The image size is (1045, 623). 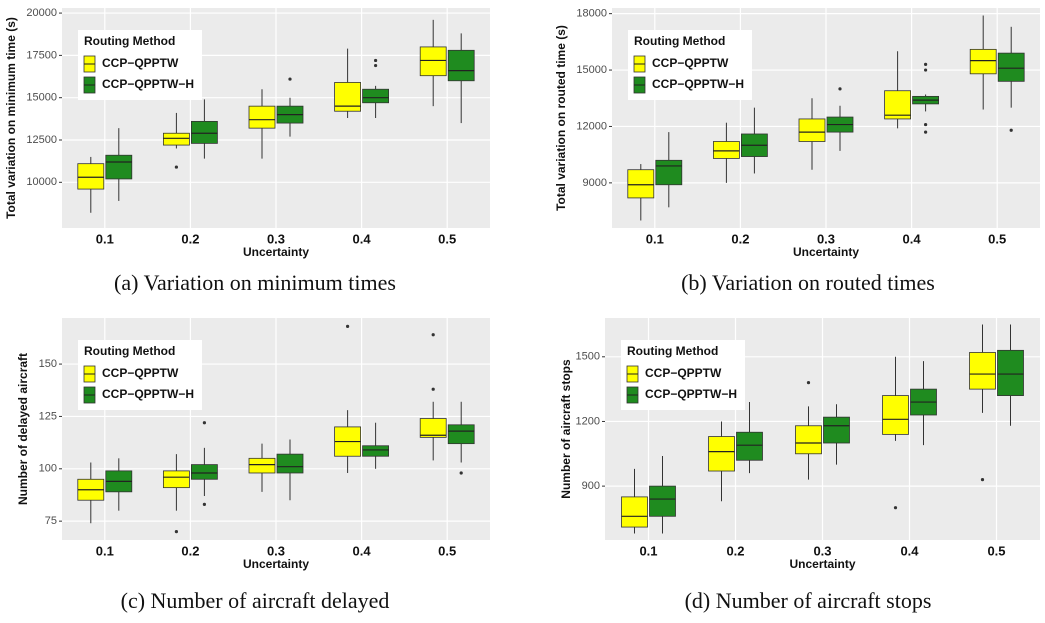 What do you see at coordinates (591, 486) in the screenshot?
I see `y-tick-label: 900` at bounding box center [591, 486].